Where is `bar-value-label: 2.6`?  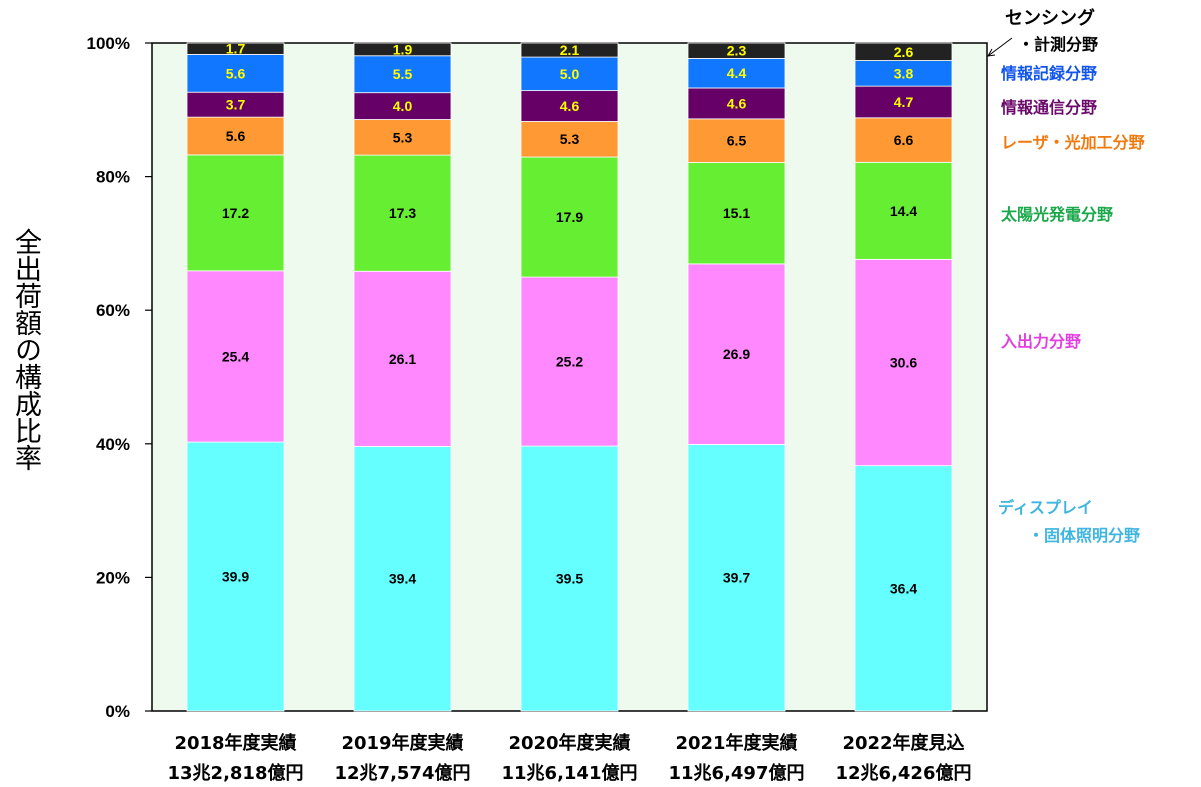
bar-value-label: 2.6 is located at coordinates (904, 52).